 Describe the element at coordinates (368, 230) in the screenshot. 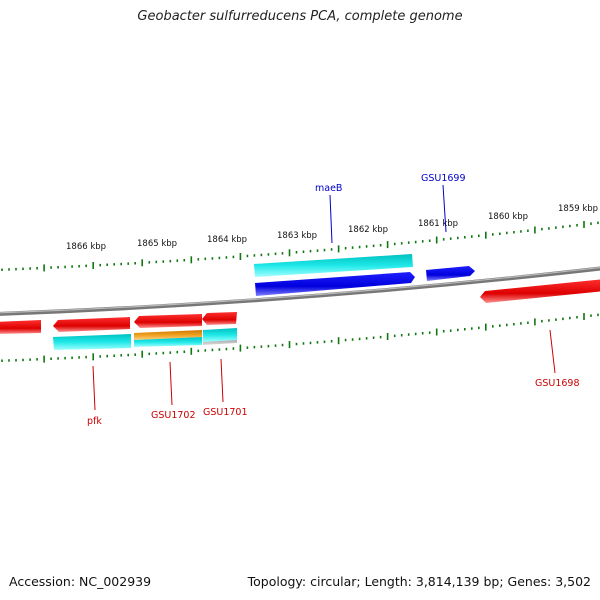

I see `tick-label: 1862 kbp` at that location.